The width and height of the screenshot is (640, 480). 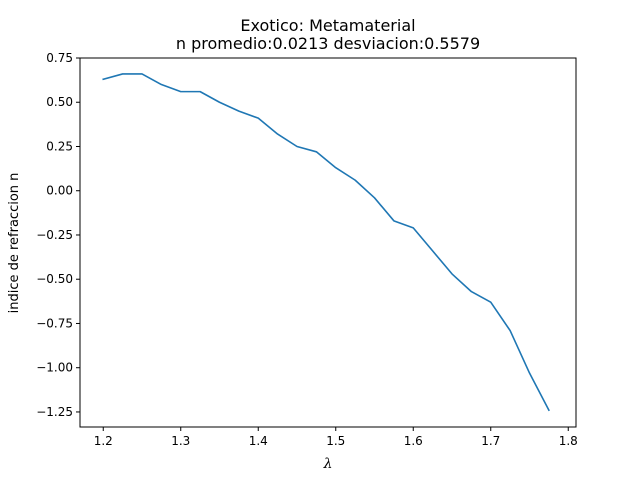 What do you see at coordinates (490, 441) in the screenshot?
I see `x-tick-label: 1.7` at bounding box center [490, 441].